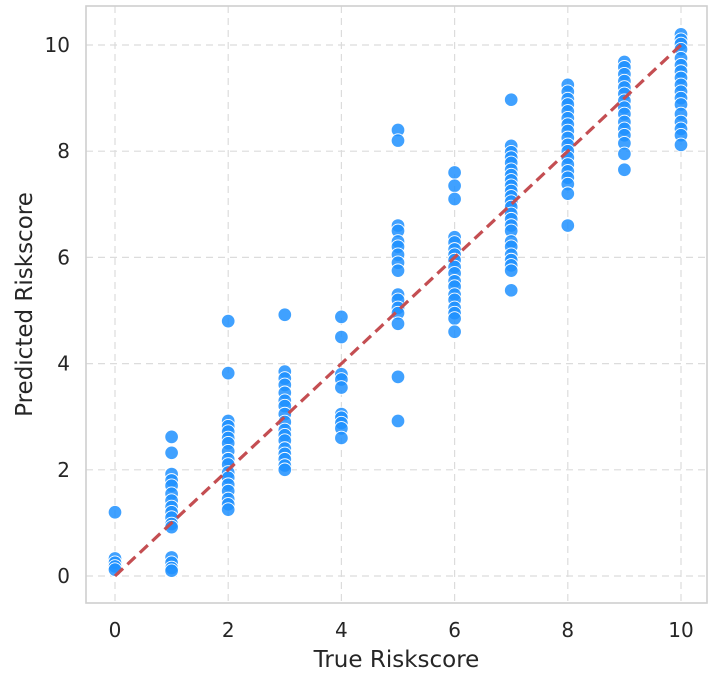  I want to click on x-tick-label: 10, so click(680, 630).